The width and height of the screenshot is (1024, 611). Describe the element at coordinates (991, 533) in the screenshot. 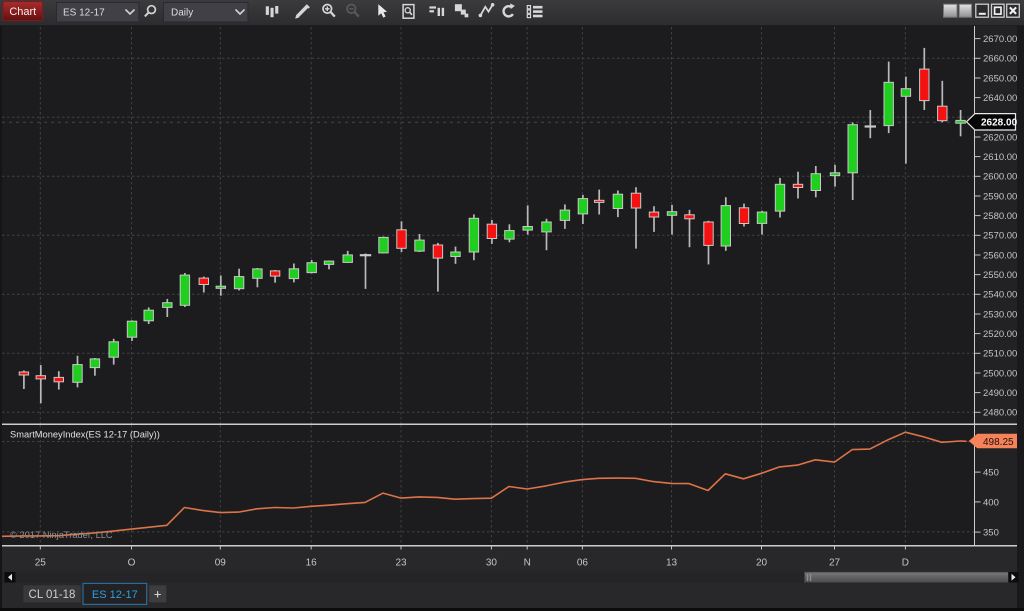

I see `svg-text: 350` at that location.